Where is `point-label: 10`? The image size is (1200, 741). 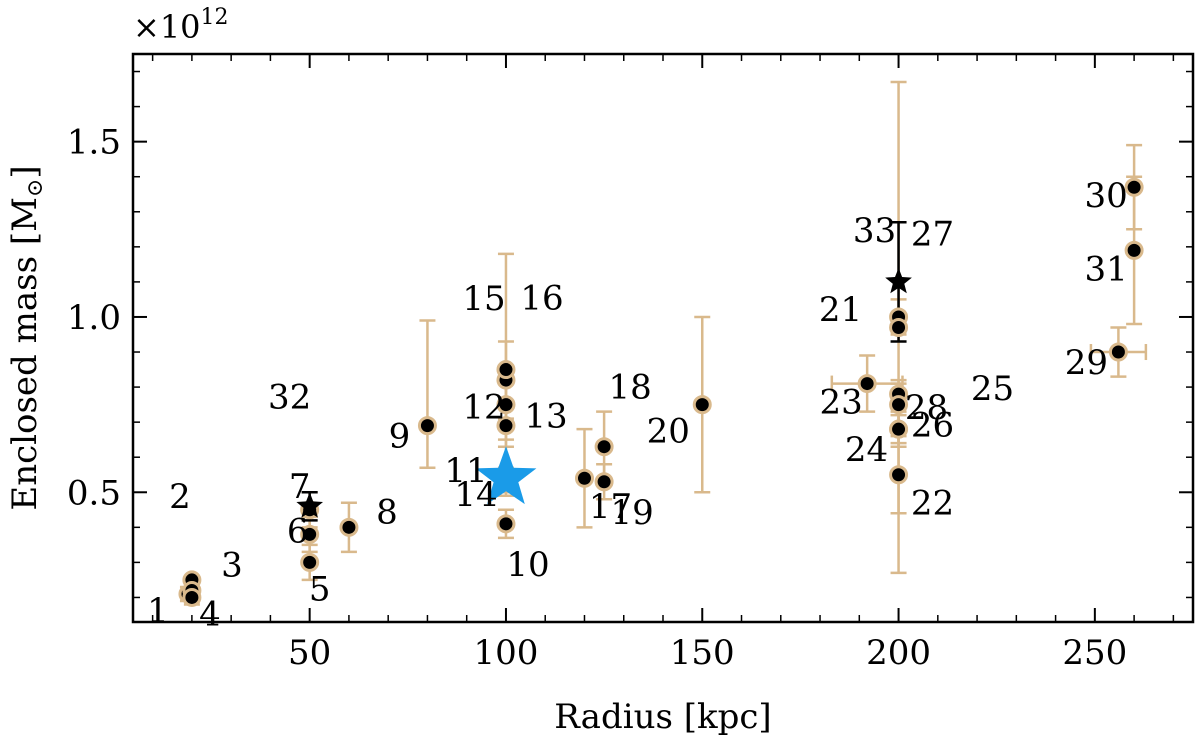
point-label: 10 is located at coordinates (527, 565).